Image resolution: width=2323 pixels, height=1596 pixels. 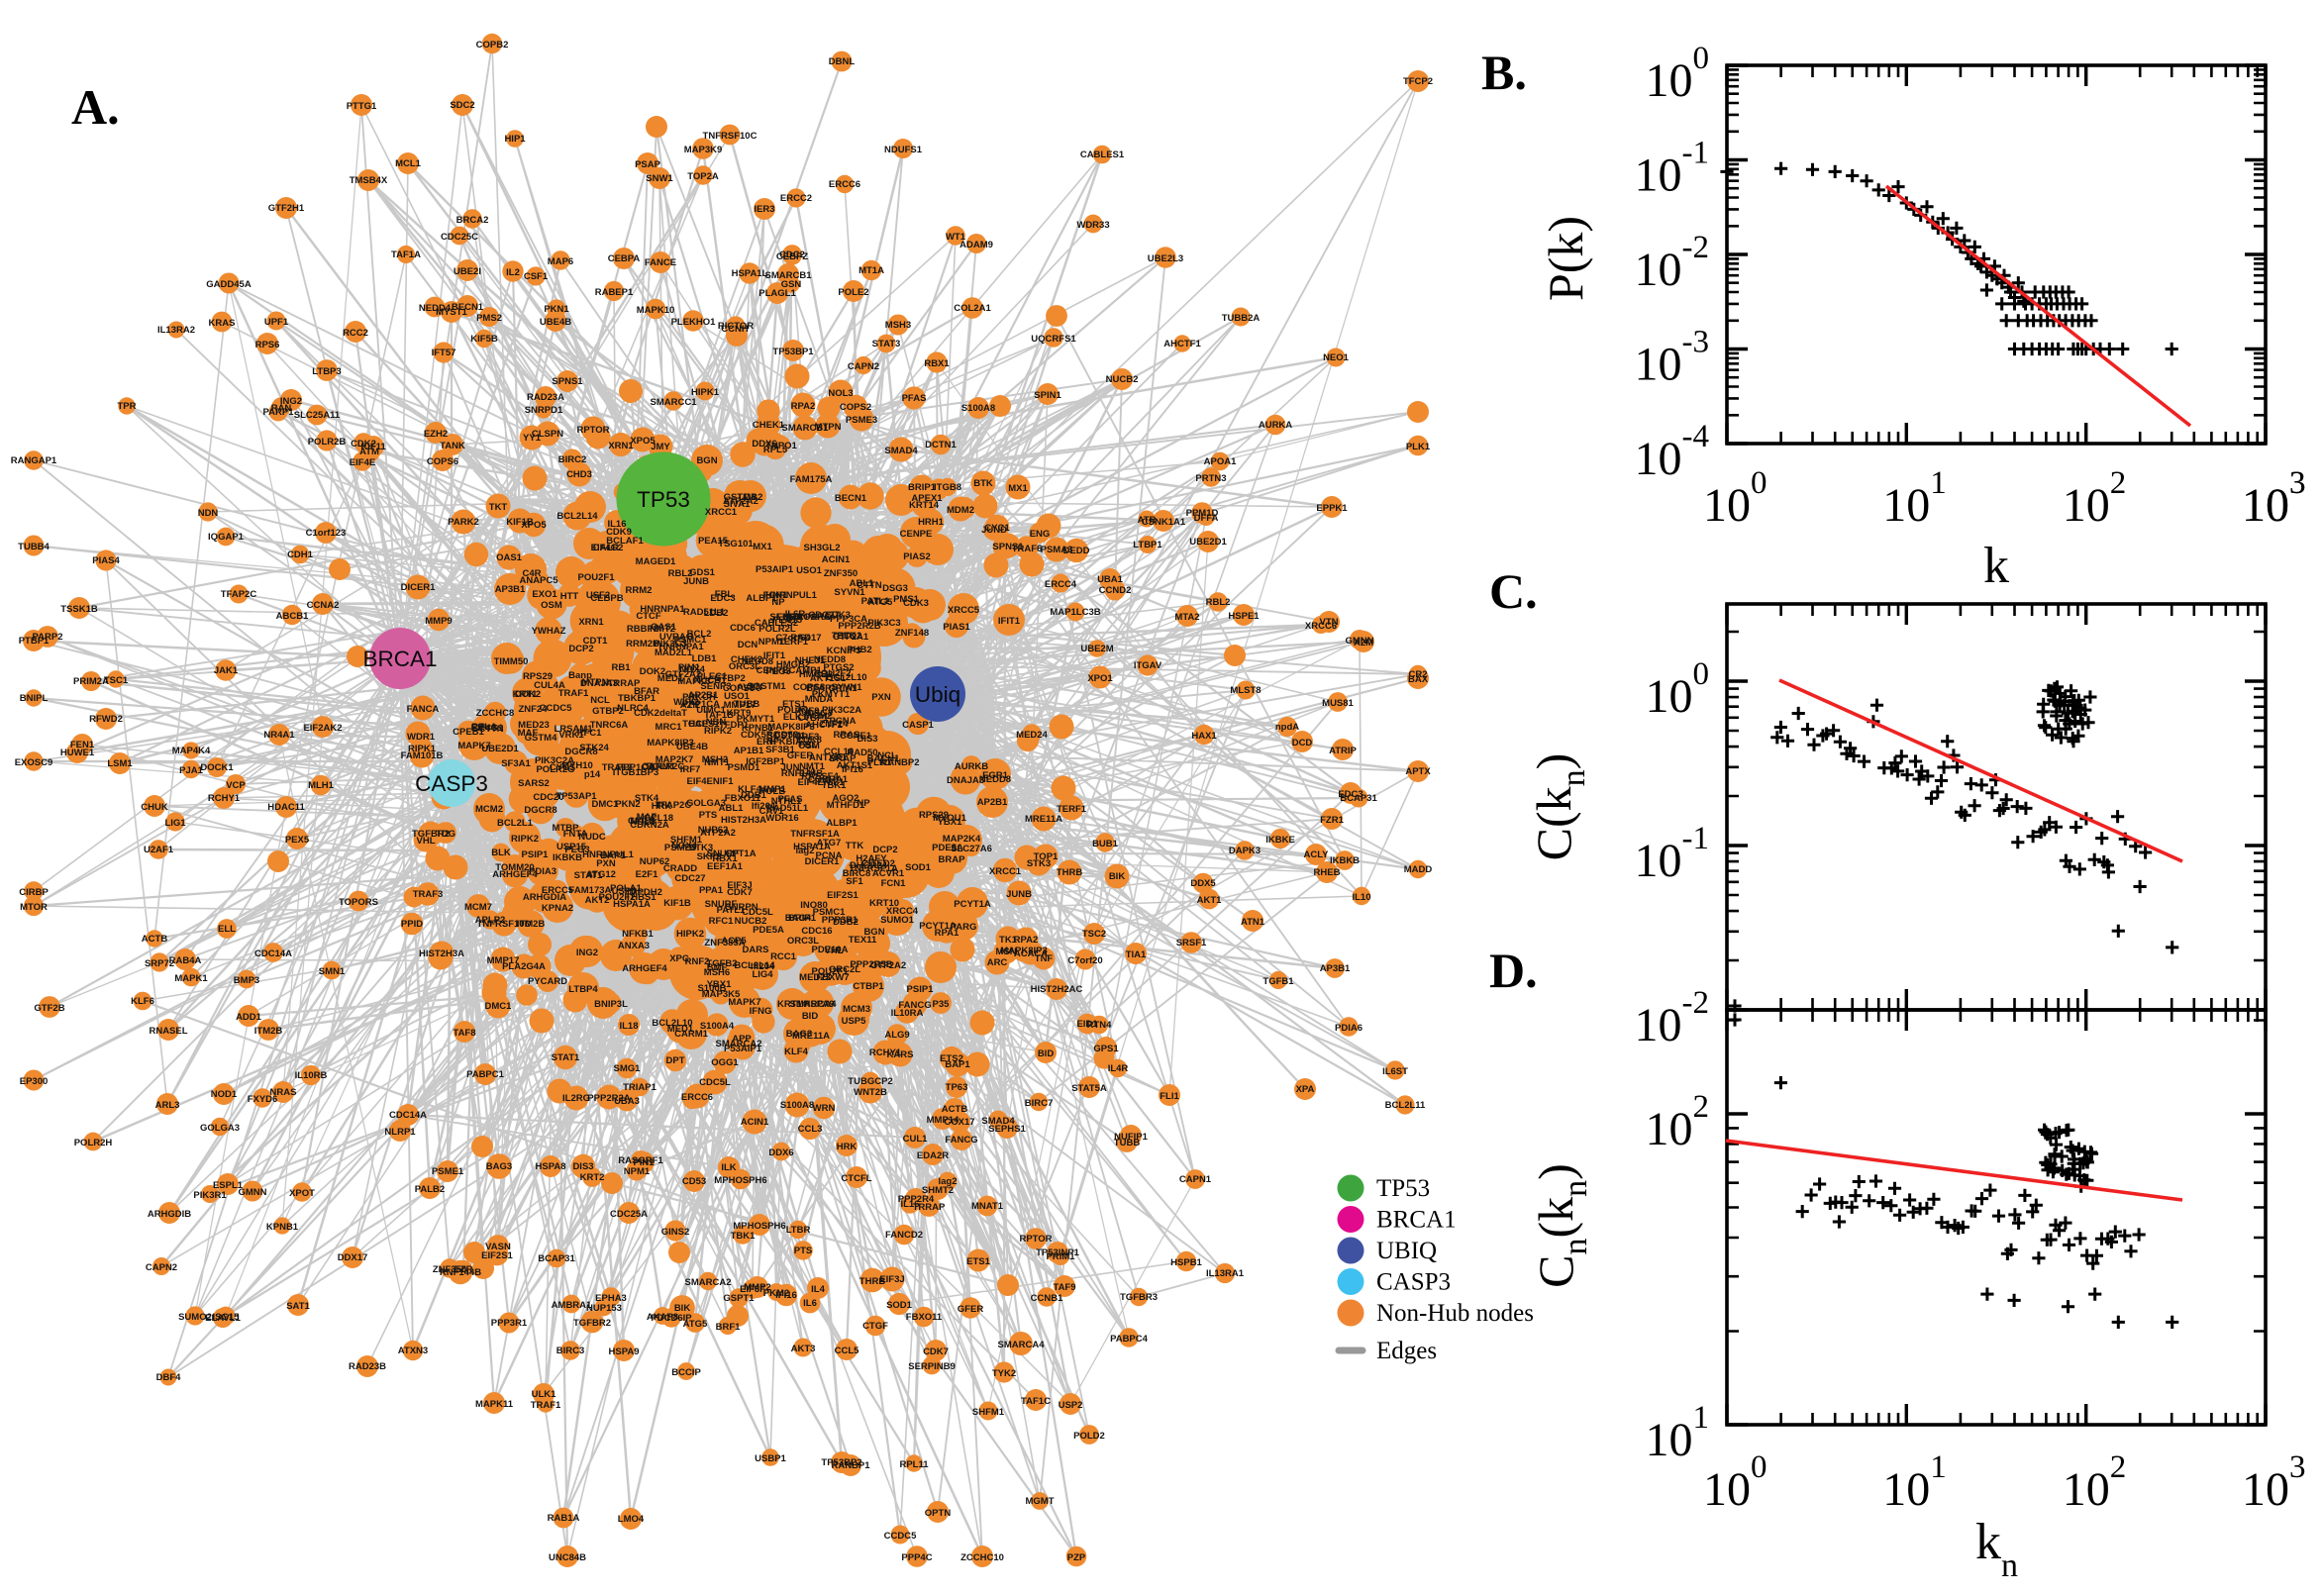 What do you see at coordinates (728, 1167) in the screenshot?
I see `svg-text: ILK` at bounding box center [728, 1167].